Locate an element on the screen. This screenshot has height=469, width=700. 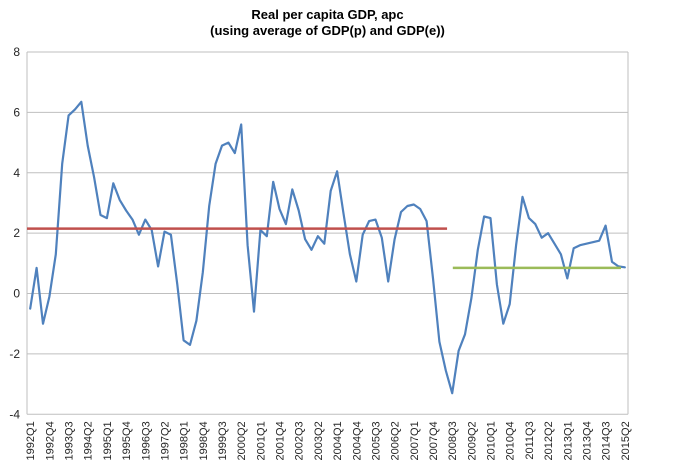
y-axis-tick-label: 0 is located at coordinates (16, 294).